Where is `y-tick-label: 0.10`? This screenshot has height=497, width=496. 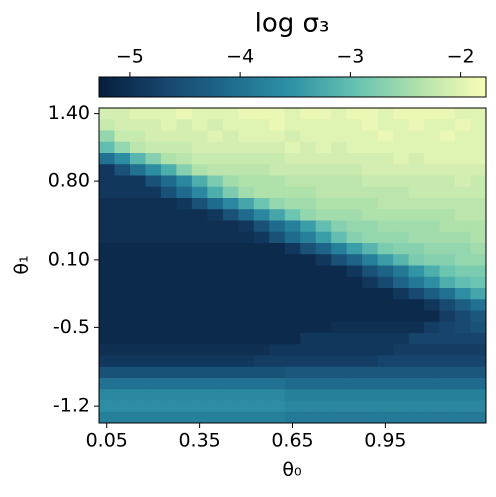
y-tick-label: 0.10 is located at coordinates (69, 259).